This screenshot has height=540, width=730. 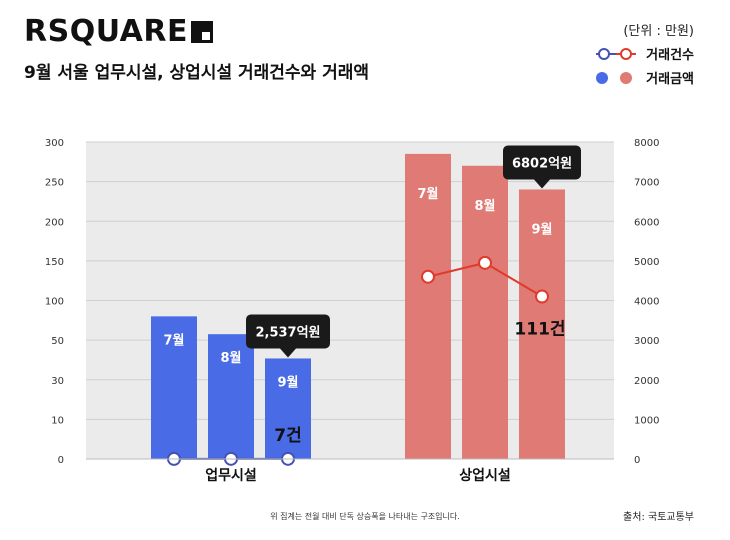 What do you see at coordinates (658, 31) in the screenshot?
I see `unit-label: (단위 : 만원)` at bounding box center [658, 31].